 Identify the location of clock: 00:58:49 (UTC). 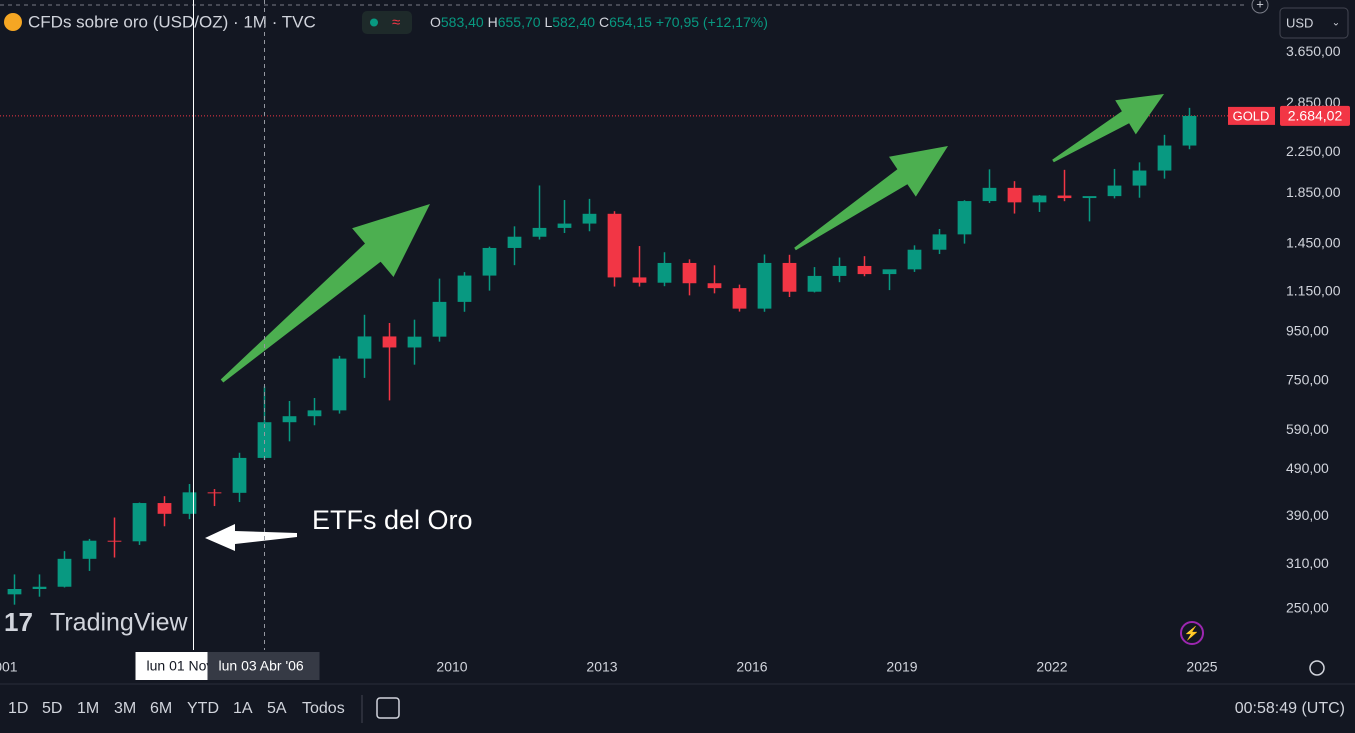
(1290, 708).